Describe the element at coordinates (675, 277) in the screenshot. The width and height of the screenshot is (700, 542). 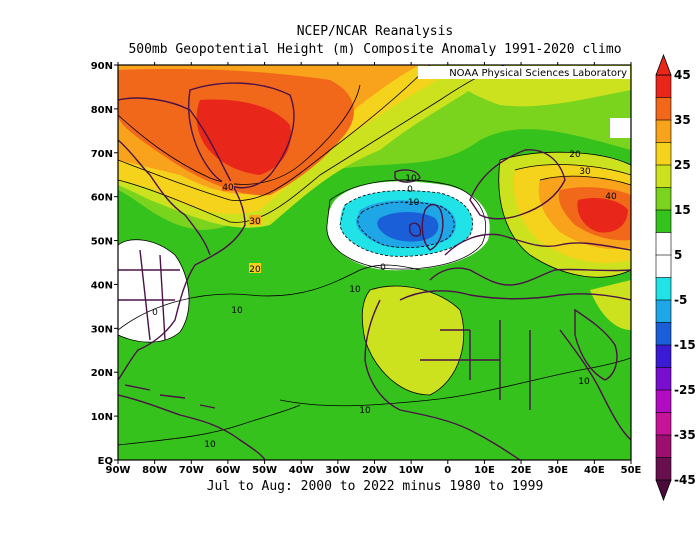
I see `colorbar: 45 35 25 15 5 -5 -15 -25 -35 -45` at that location.